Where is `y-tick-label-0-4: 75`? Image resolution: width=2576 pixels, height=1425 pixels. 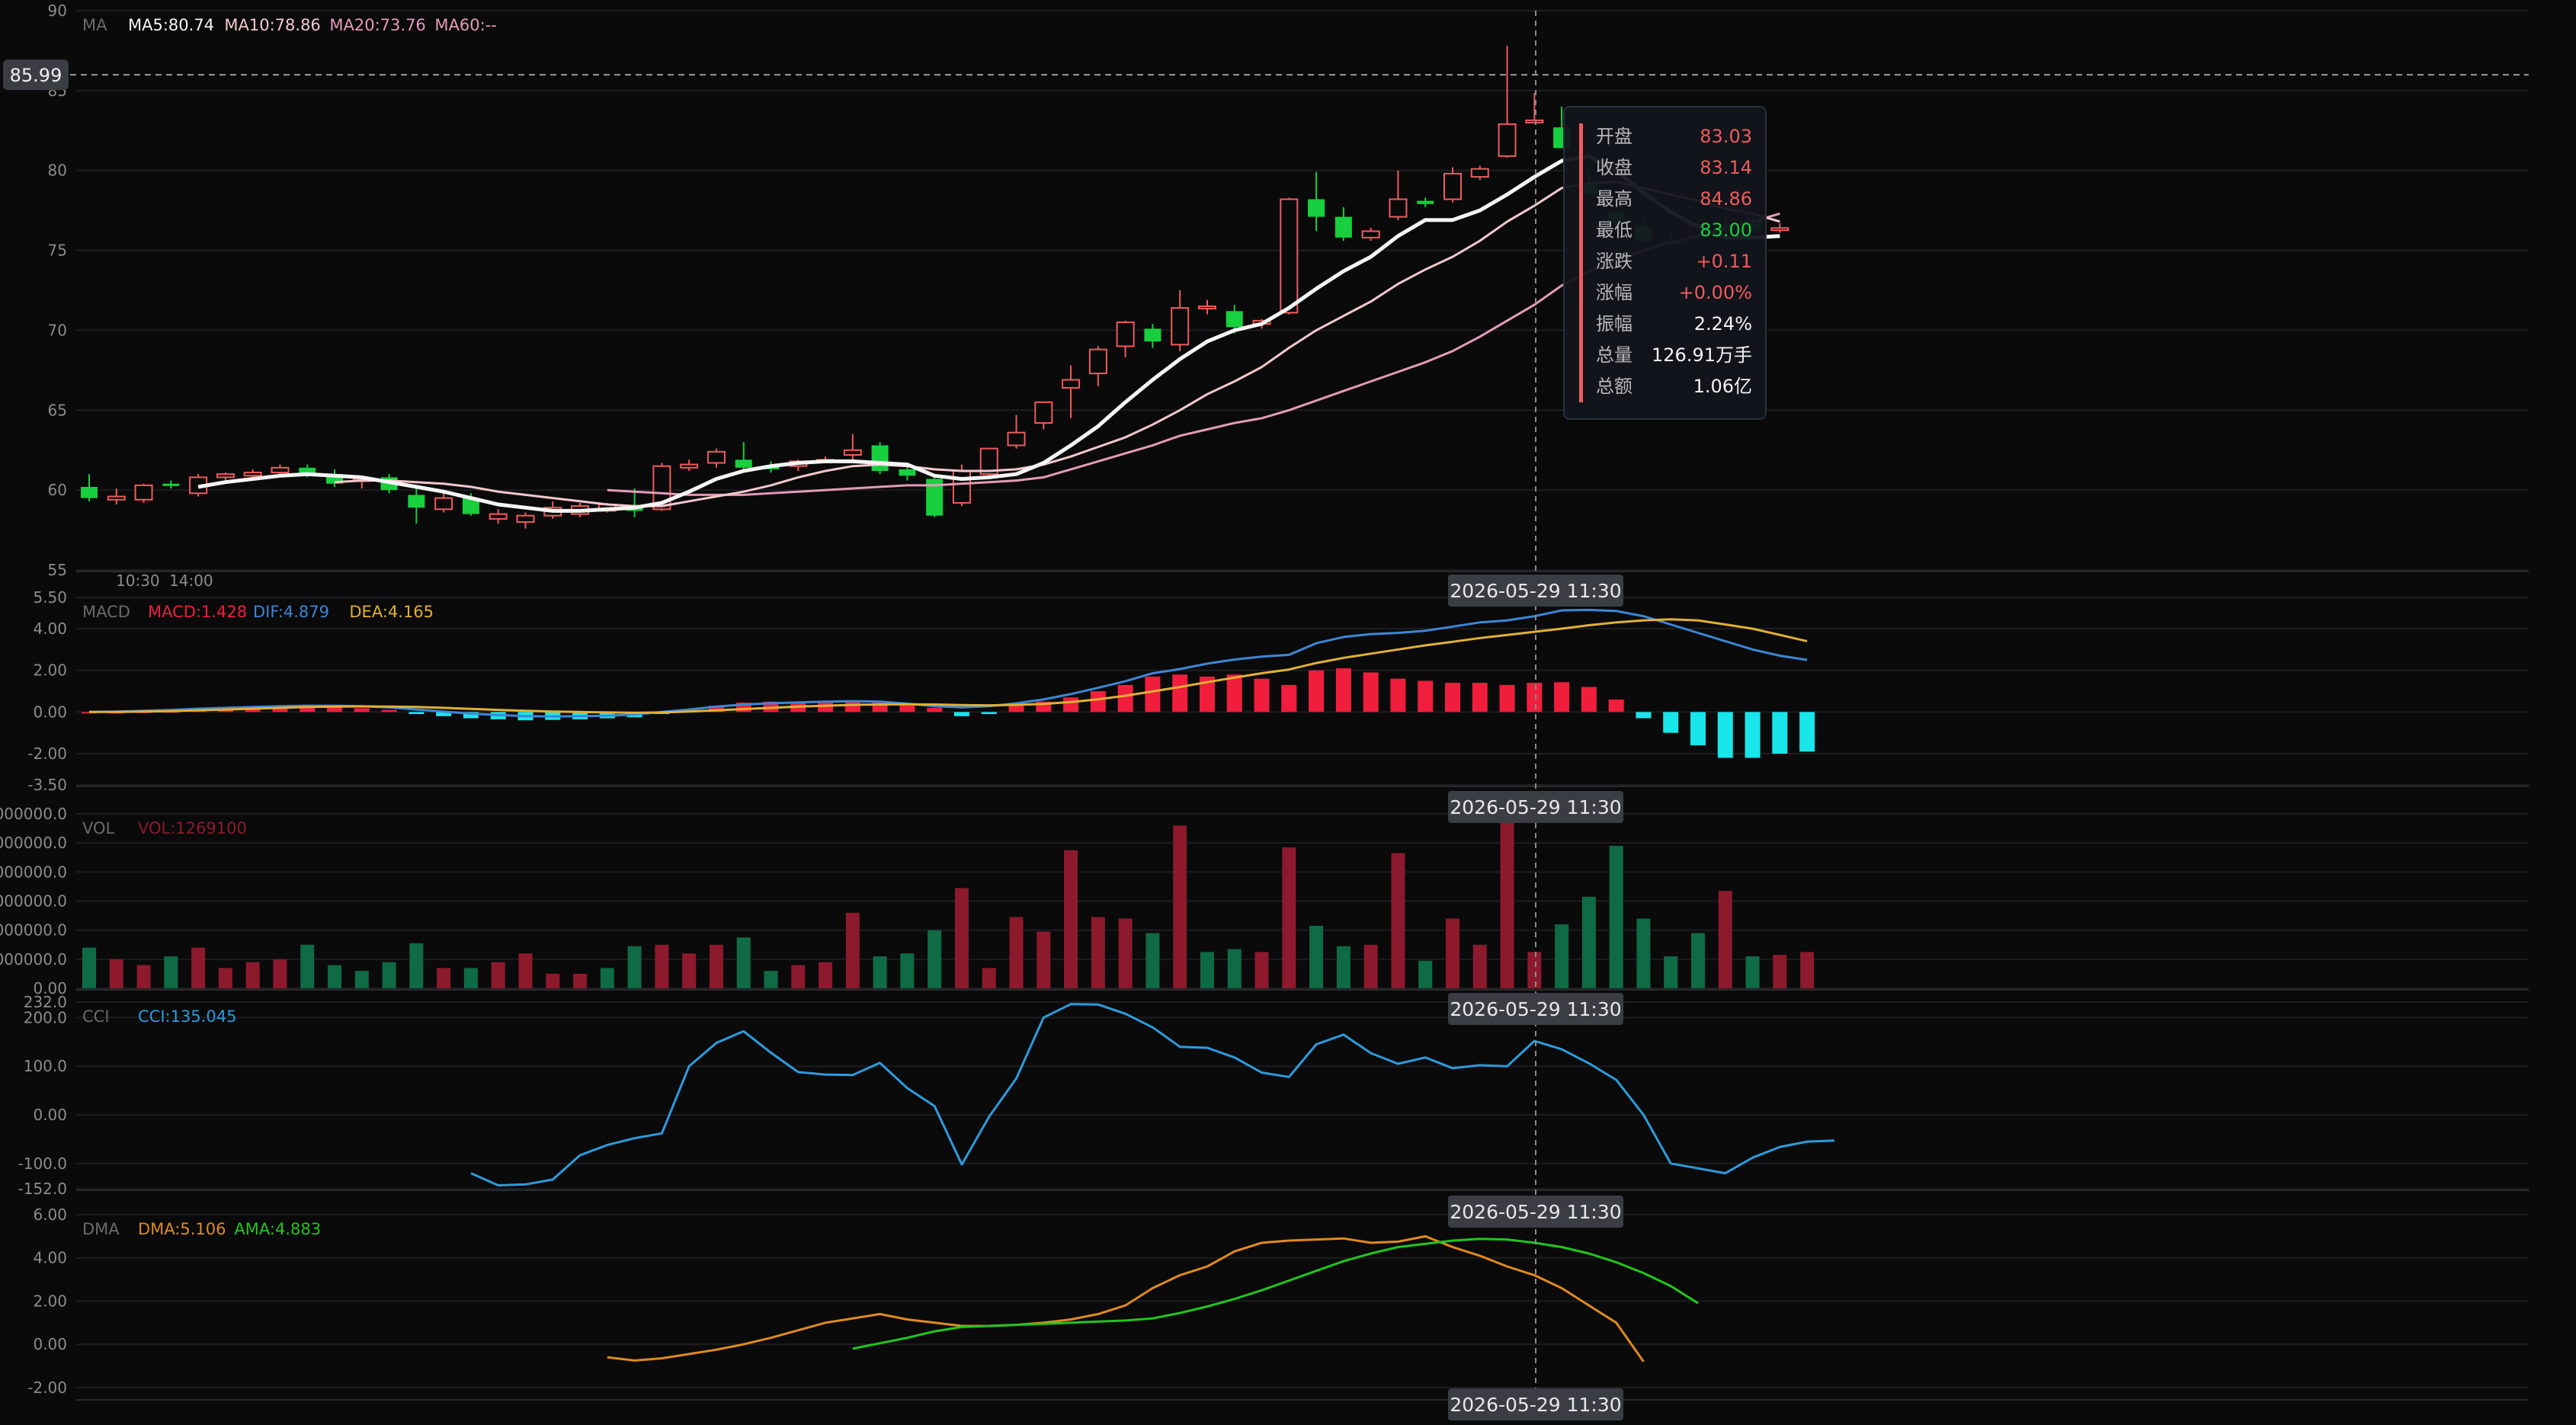
y-tick-label-0-4: 75 is located at coordinates (57, 251).